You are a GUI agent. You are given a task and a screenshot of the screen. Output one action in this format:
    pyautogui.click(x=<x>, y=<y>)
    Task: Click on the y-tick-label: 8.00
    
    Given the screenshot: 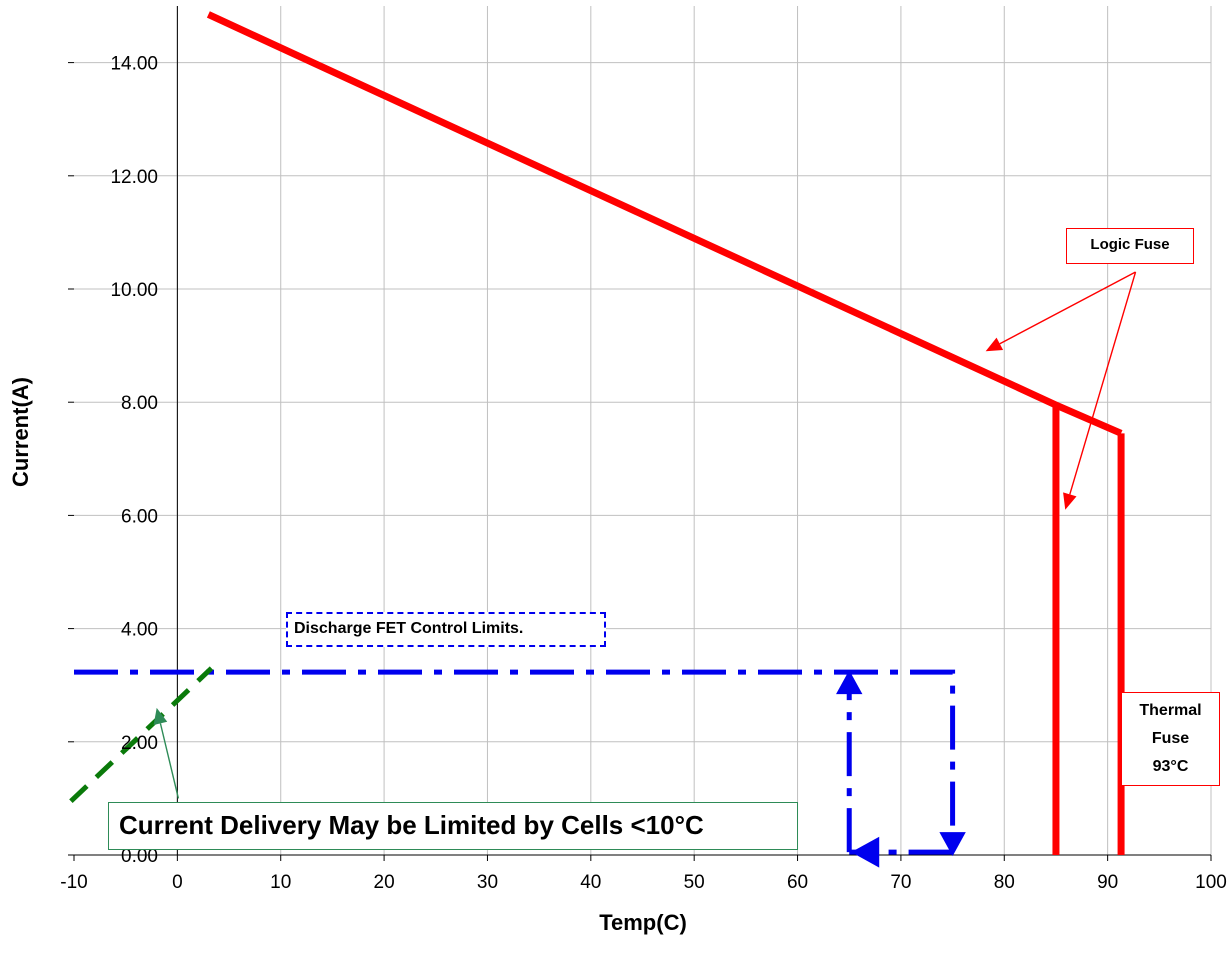 What is the action you would take?
    pyautogui.click(x=139, y=403)
    